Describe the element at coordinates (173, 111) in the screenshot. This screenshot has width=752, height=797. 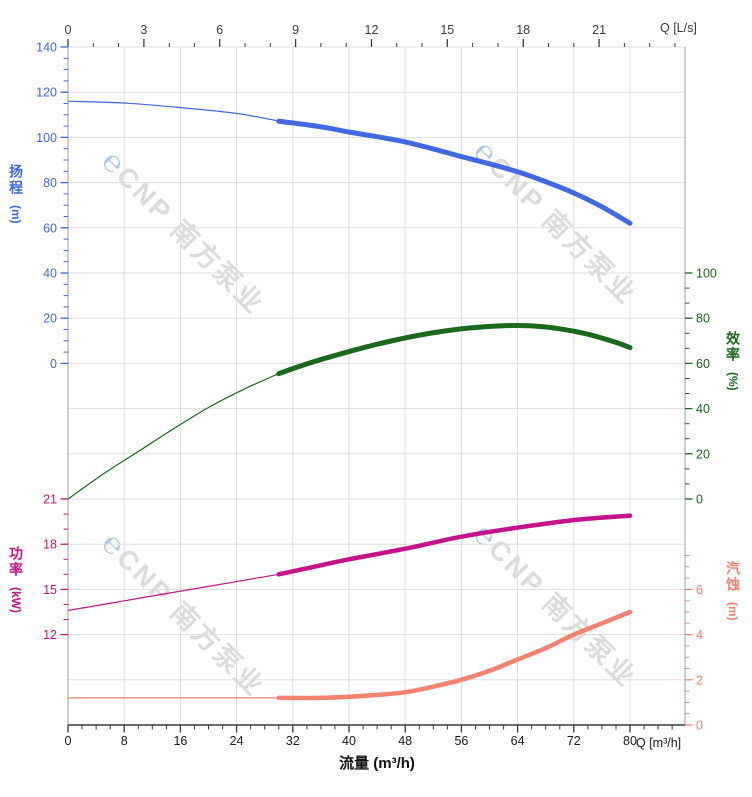
I see `head-curve-thin` at that location.